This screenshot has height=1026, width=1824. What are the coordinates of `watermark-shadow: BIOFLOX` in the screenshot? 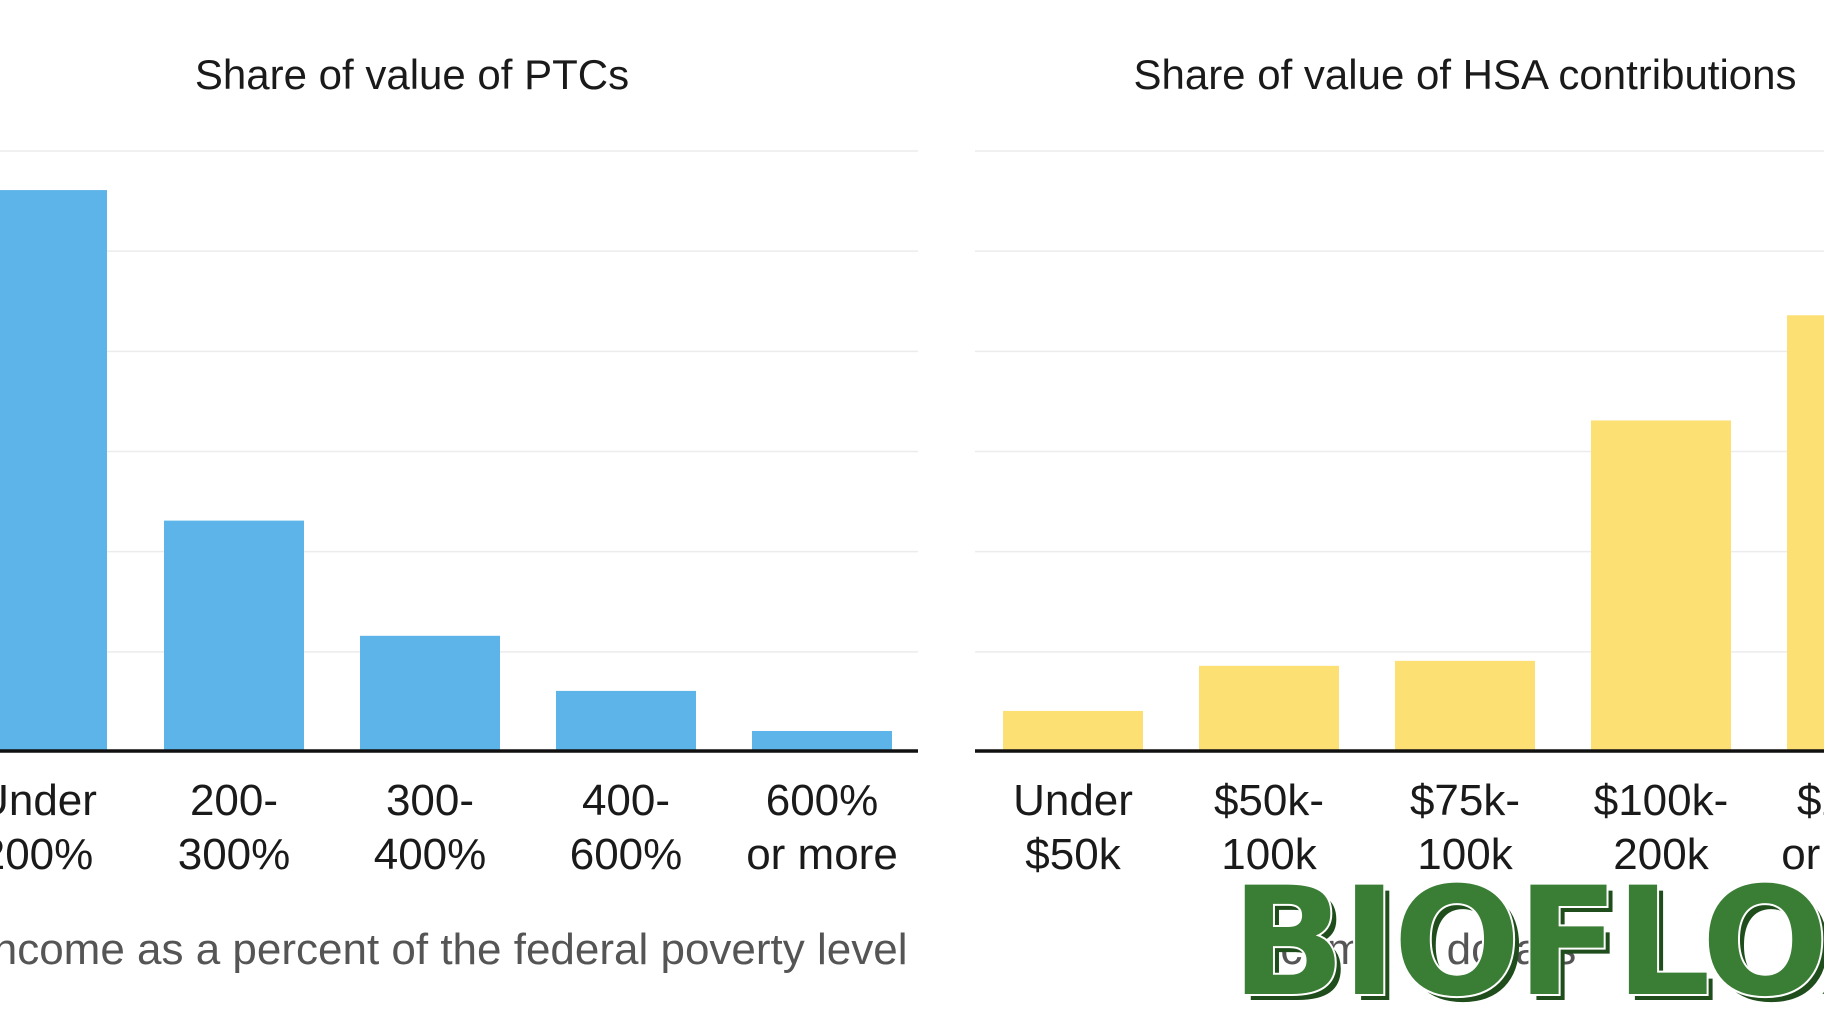 It's located at (1530, 944).